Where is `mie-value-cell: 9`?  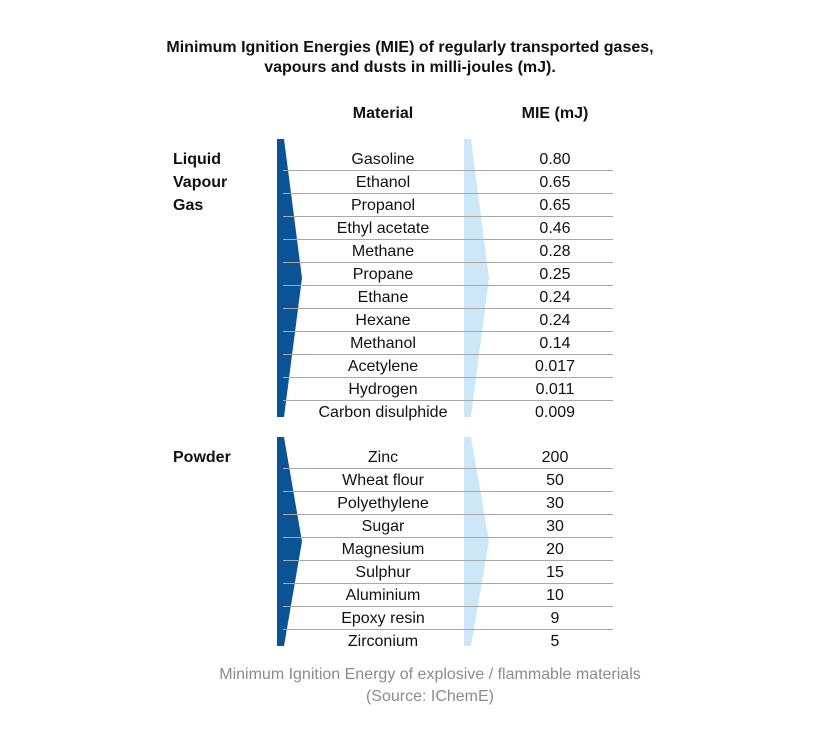
mie-value-cell: 9 is located at coordinates (555, 618).